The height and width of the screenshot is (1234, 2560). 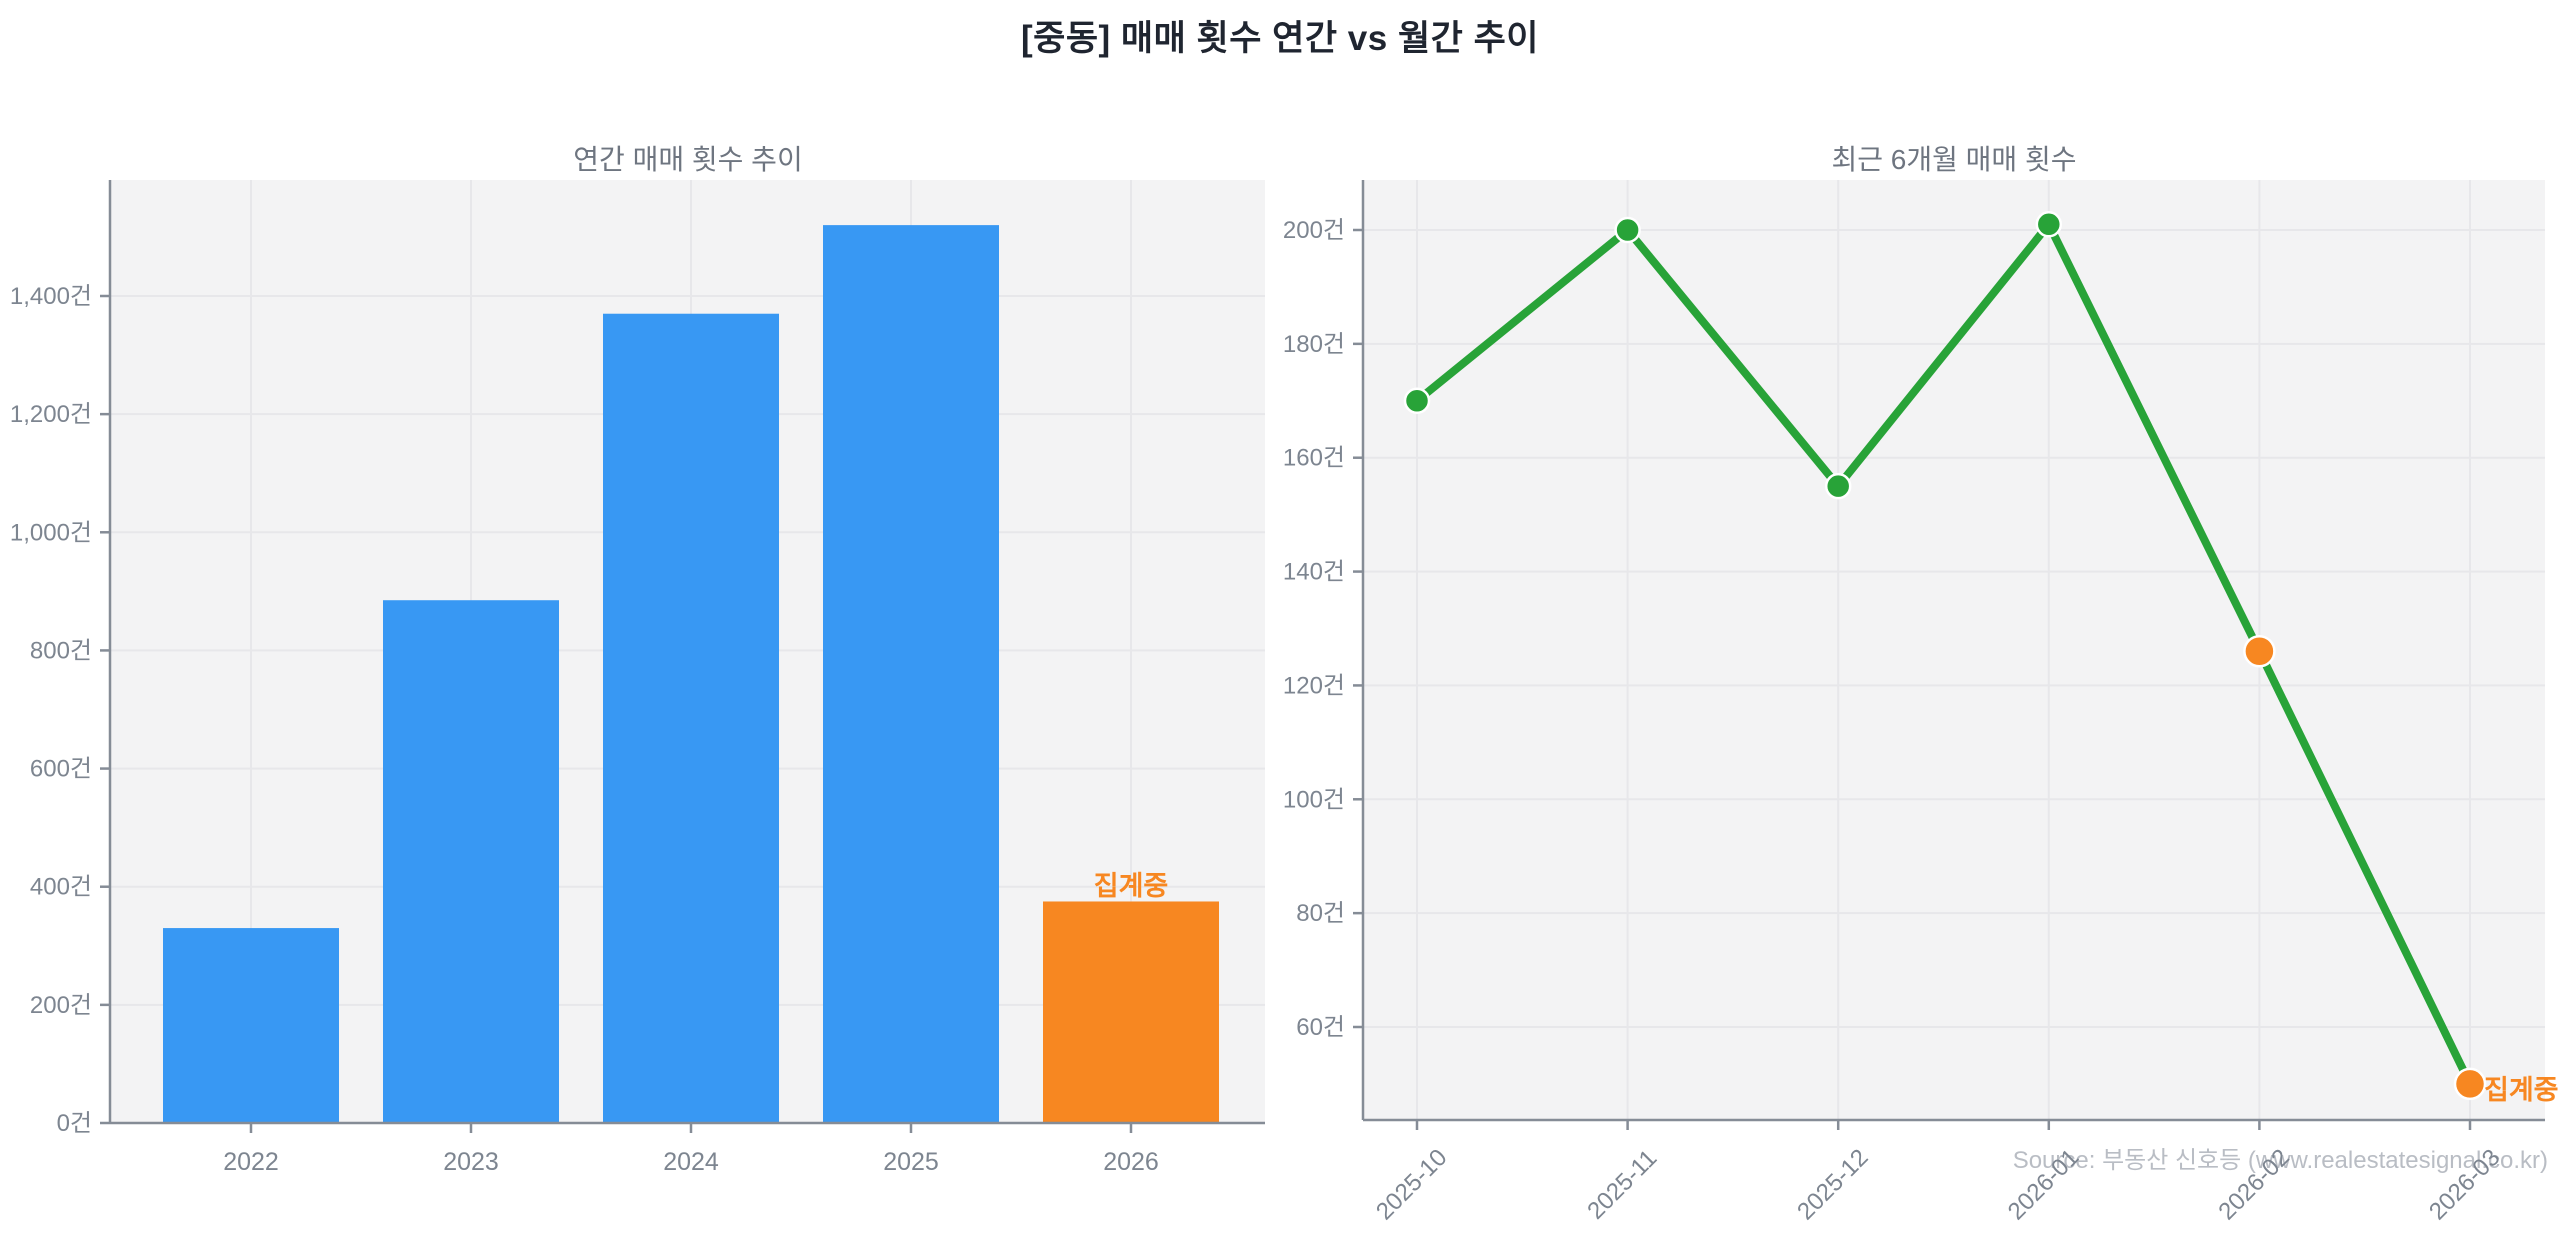 I want to click on monthly-chart-title: 최근 6개월 매매 횟수, so click(x=1954, y=159).